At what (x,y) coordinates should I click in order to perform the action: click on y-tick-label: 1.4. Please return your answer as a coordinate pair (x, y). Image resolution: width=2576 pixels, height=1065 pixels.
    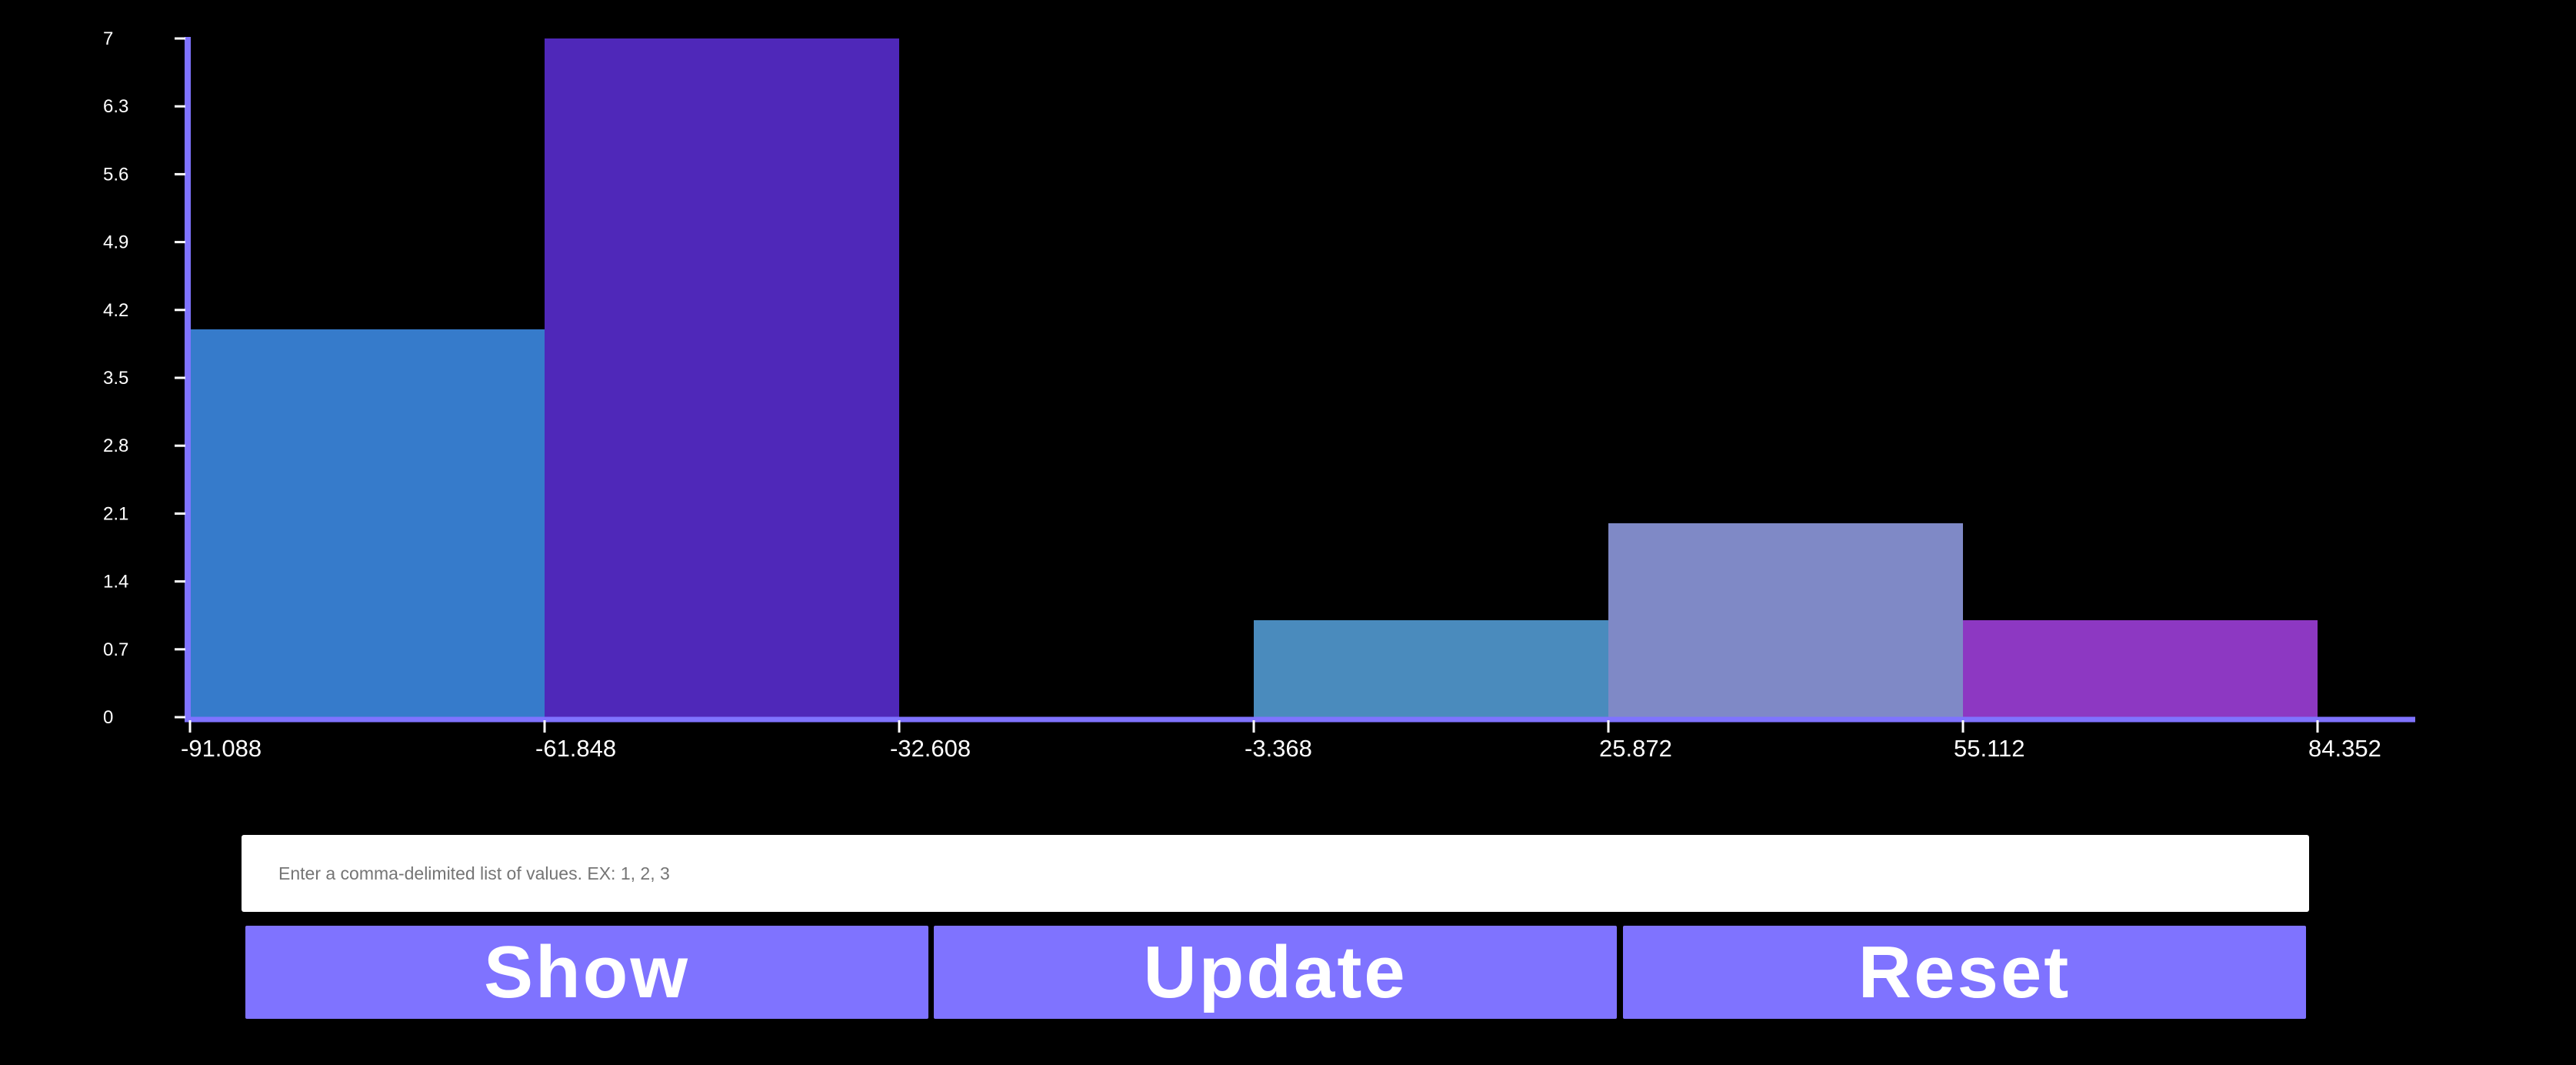
    Looking at the image, I should click on (115, 582).